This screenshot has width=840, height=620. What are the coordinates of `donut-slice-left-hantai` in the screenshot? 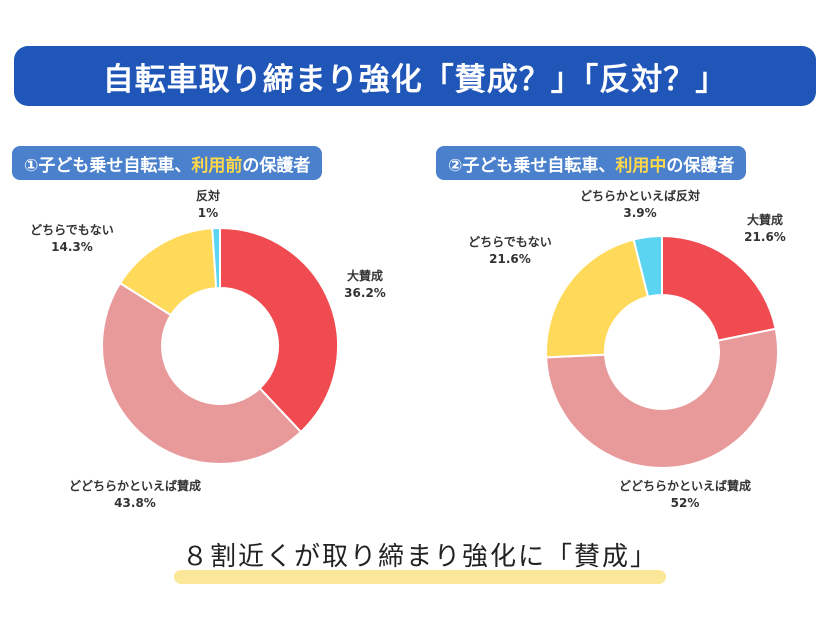 It's located at (216, 258).